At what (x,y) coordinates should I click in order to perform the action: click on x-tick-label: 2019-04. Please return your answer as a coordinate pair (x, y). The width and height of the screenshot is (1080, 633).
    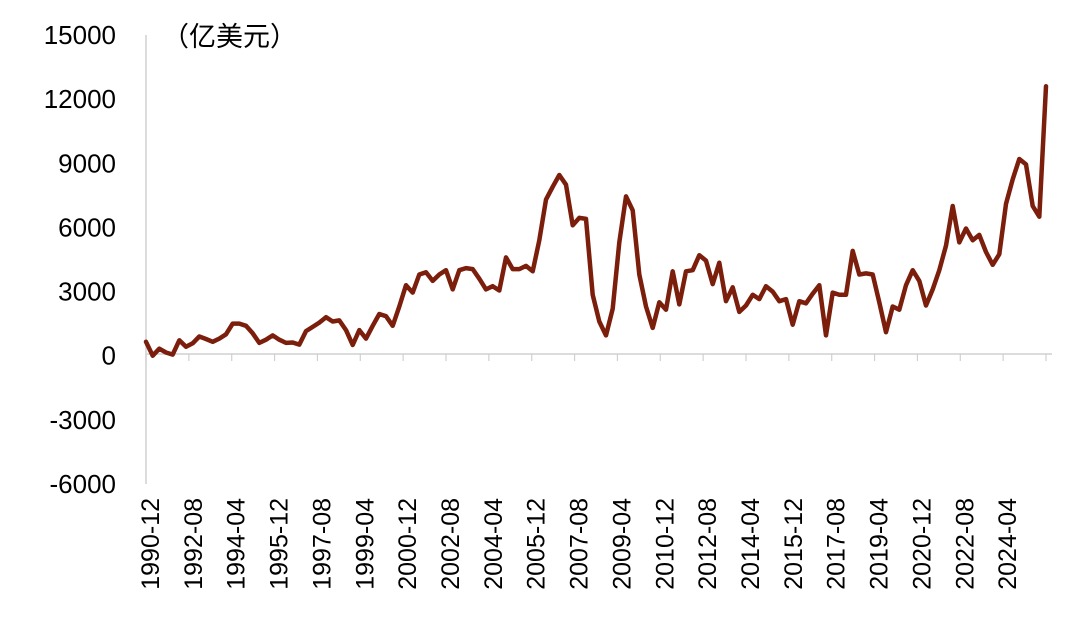
    Looking at the image, I should click on (880, 544).